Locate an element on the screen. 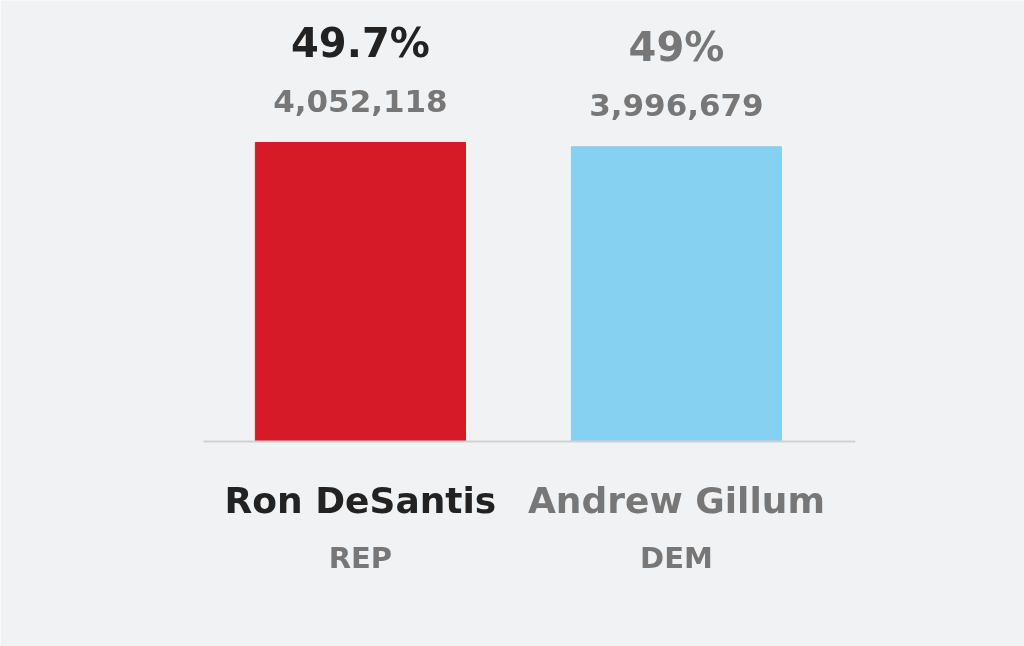 Image resolution: width=1024 pixels, height=646 pixels. annotation: 4,052,118 is located at coordinates (360, 100).